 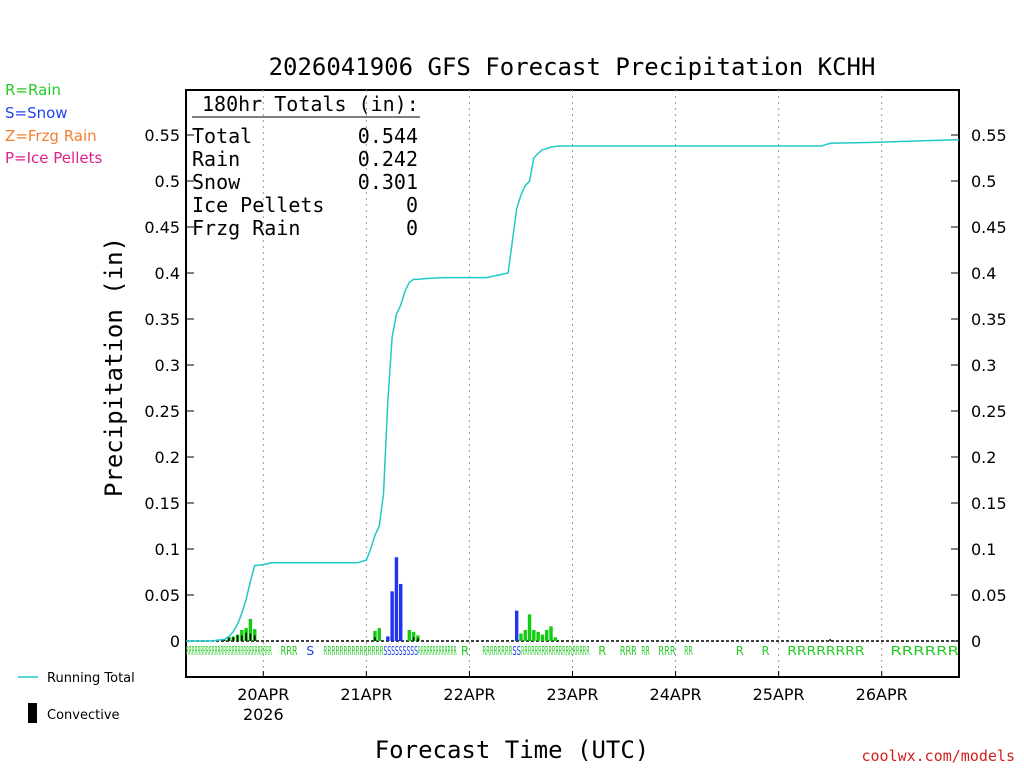 What do you see at coordinates (162, 227) in the screenshot?
I see `y-tick-label-left-9: 0.45` at bounding box center [162, 227].